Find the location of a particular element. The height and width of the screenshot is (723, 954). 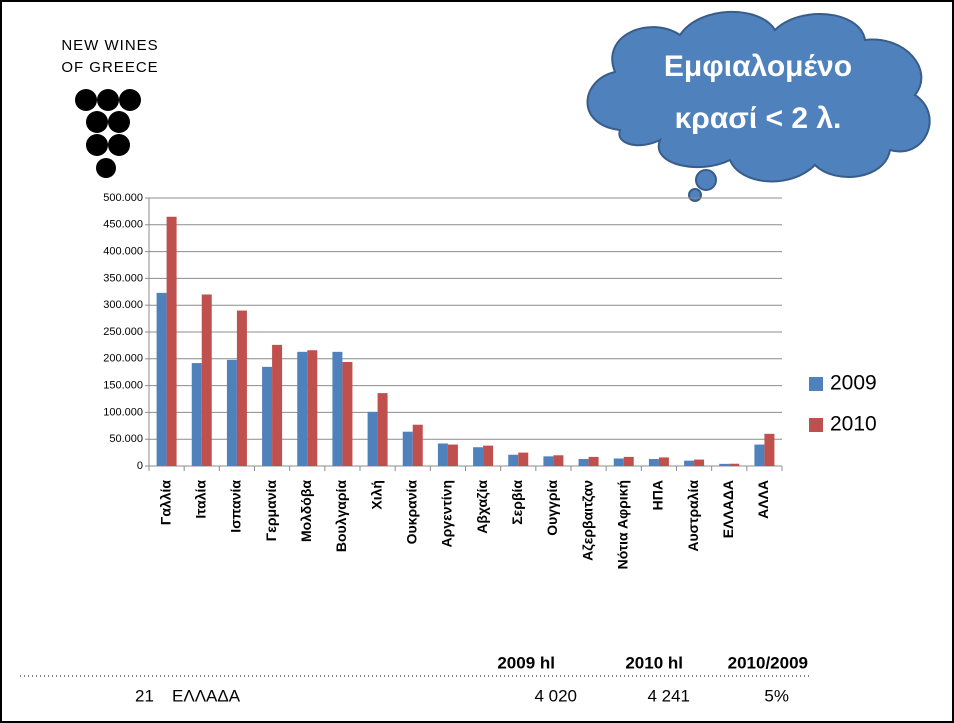

x-tick-label: Γαλλία is located at coordinates (165, 502).